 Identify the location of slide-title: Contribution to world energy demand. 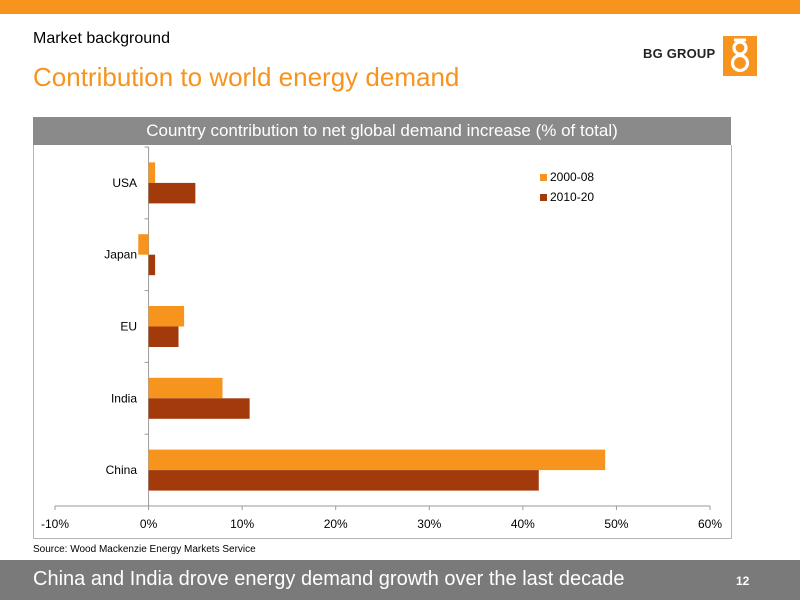
(246, 77).